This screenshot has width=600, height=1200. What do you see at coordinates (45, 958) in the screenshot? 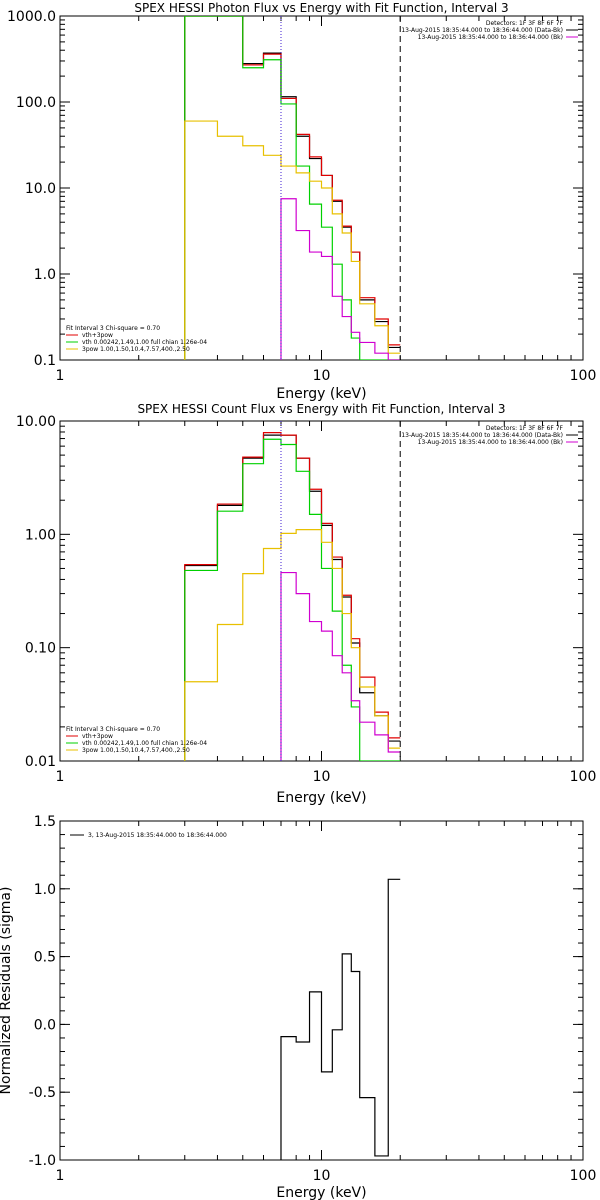
I see `y-tick-label: 0.5` at bounding box center [45, 958].